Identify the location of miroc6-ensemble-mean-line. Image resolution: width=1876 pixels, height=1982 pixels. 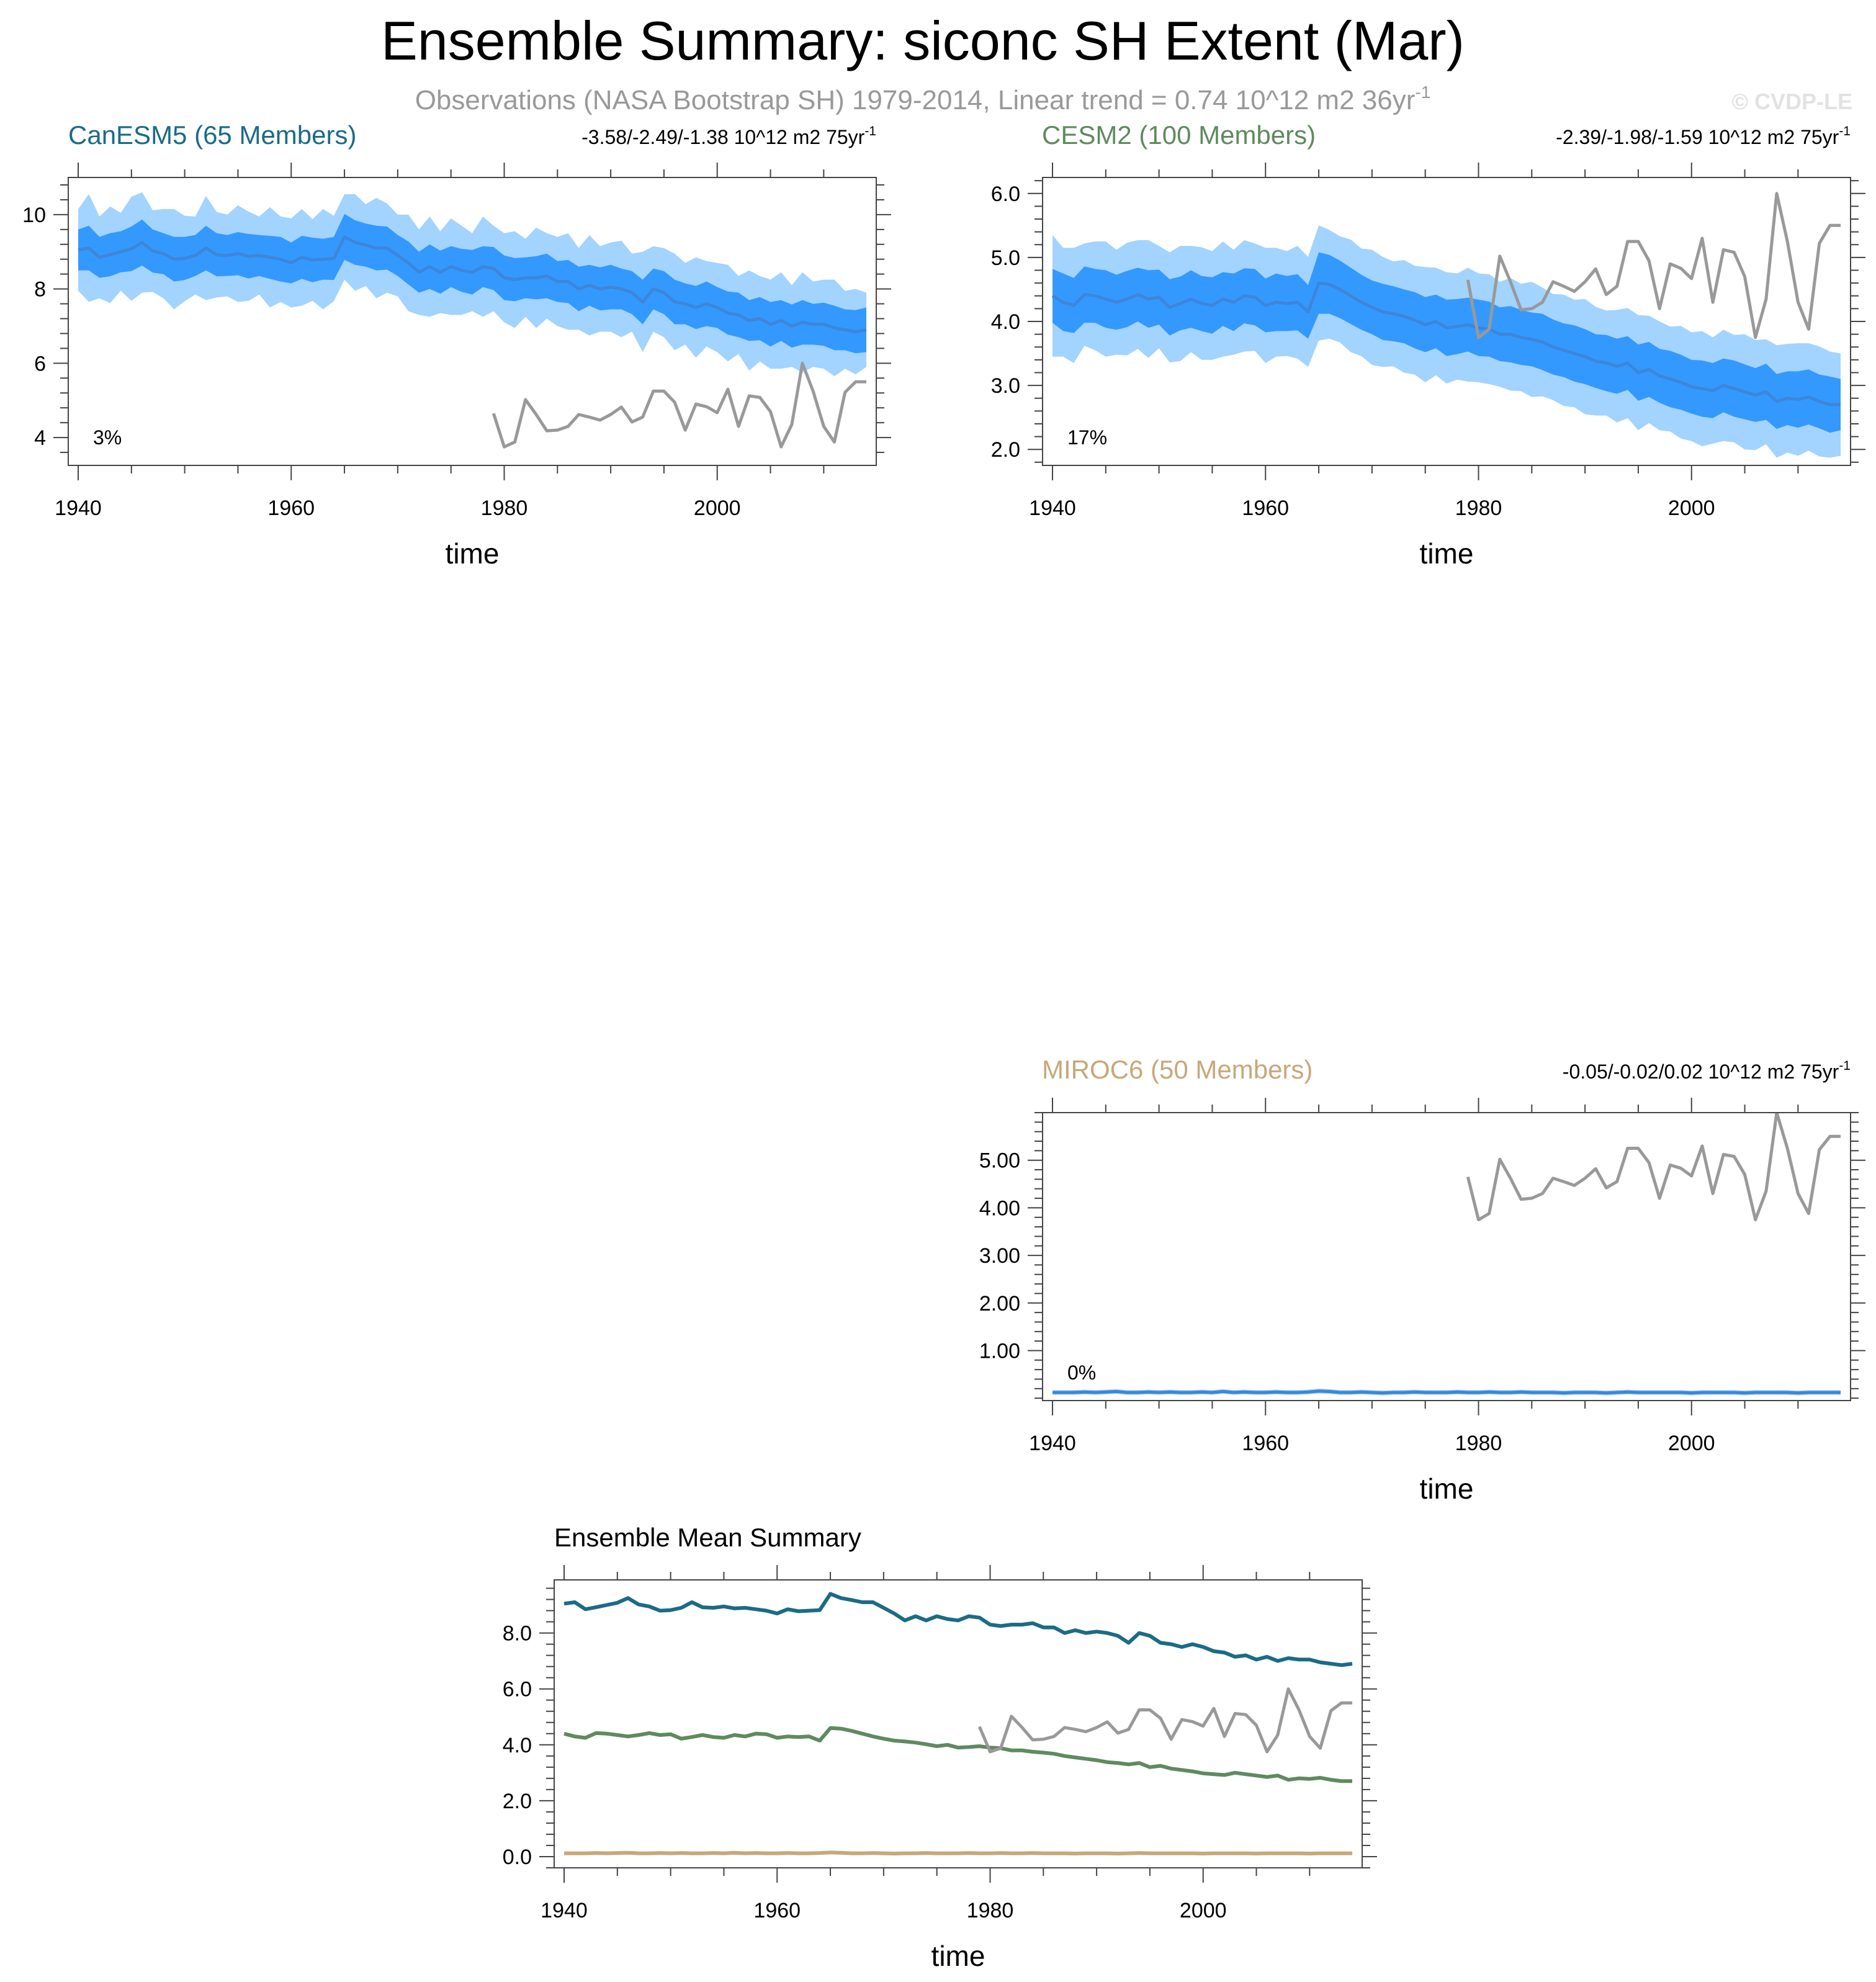
(1446, 1392).